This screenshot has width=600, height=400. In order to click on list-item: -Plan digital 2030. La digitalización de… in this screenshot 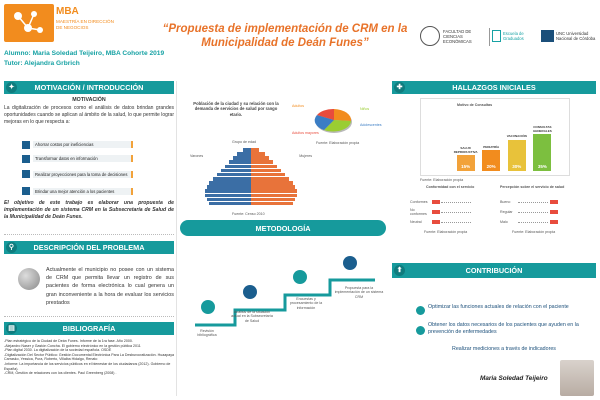, I will do `click(58, 350)`.